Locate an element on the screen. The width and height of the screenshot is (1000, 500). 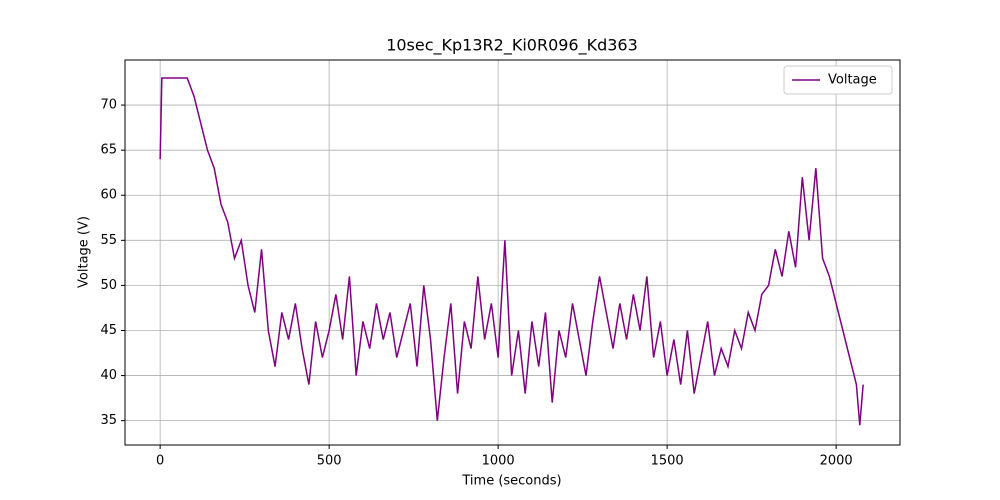
y-tick-label: 55 is located at coordinates (108, 240).